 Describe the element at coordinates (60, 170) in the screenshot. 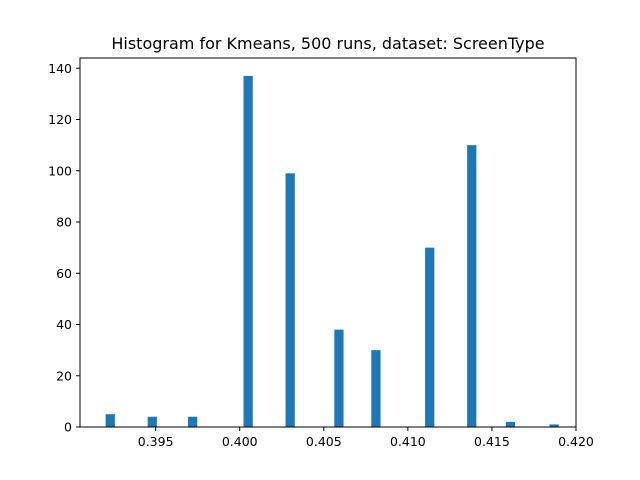

I see `y-tick-label-5: 100` at that location.